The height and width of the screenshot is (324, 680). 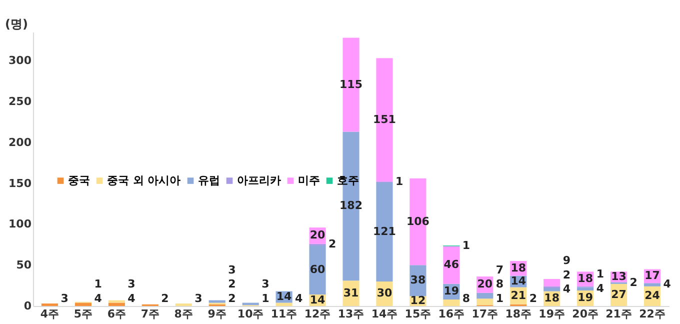 I want to click on x-tick-label: 11주, so click(x=284, y=314).